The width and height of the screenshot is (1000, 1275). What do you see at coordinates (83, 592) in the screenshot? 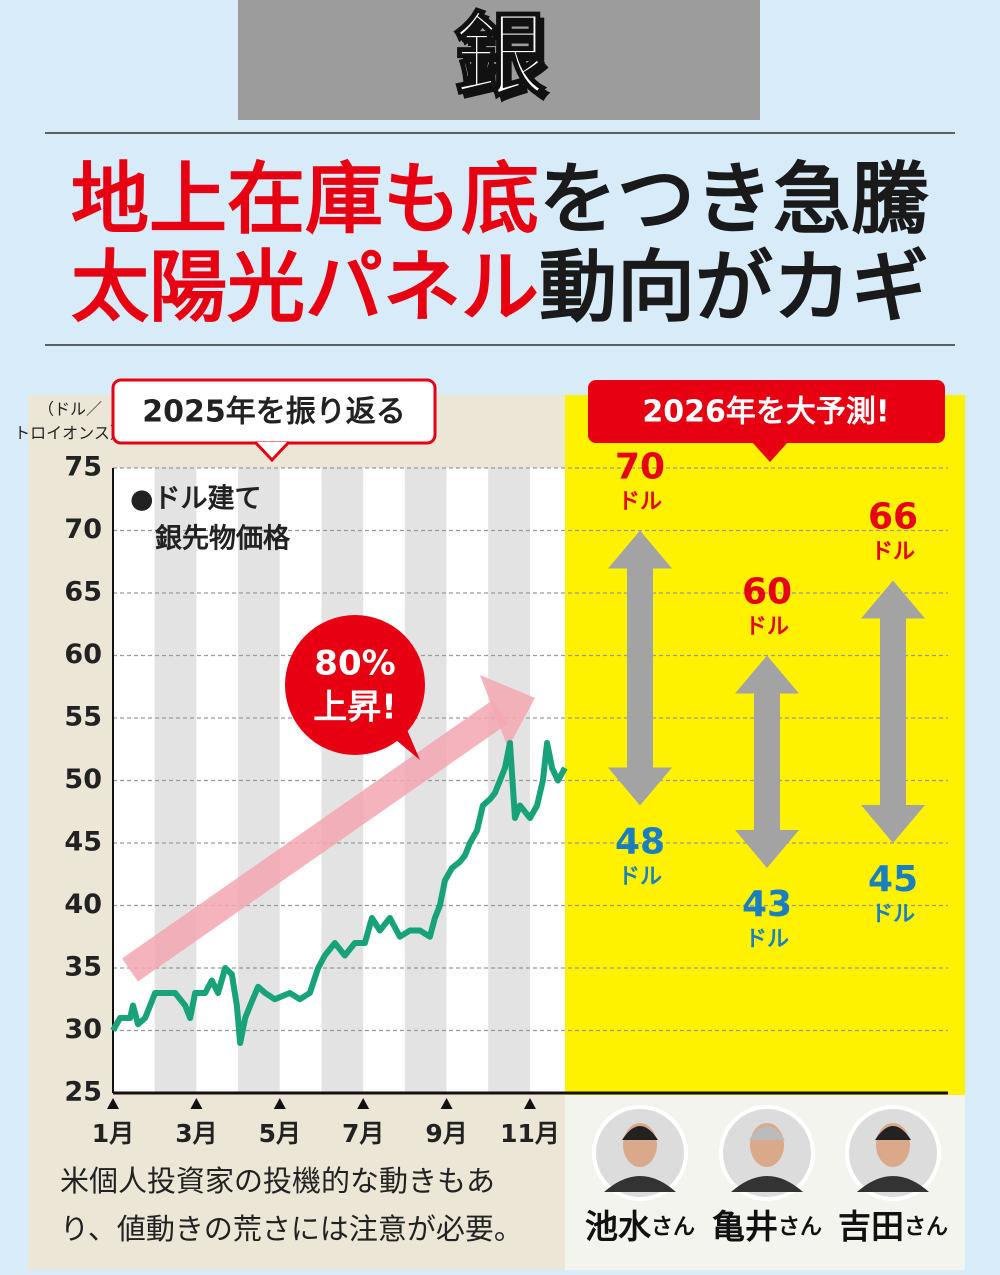
I see `y-tick-label: 65` at bounding box center [83, 592].